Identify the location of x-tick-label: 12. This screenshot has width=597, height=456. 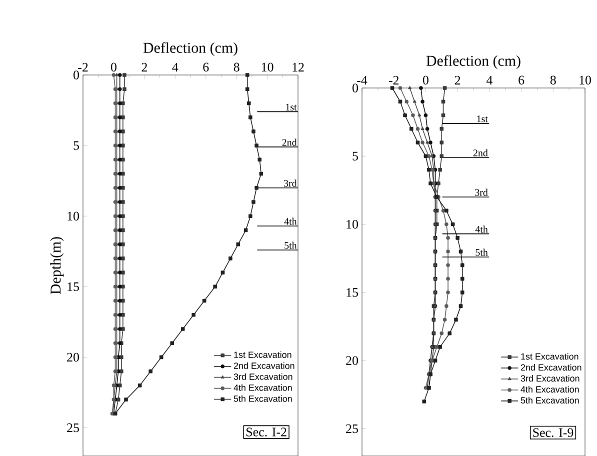
(298, 67).